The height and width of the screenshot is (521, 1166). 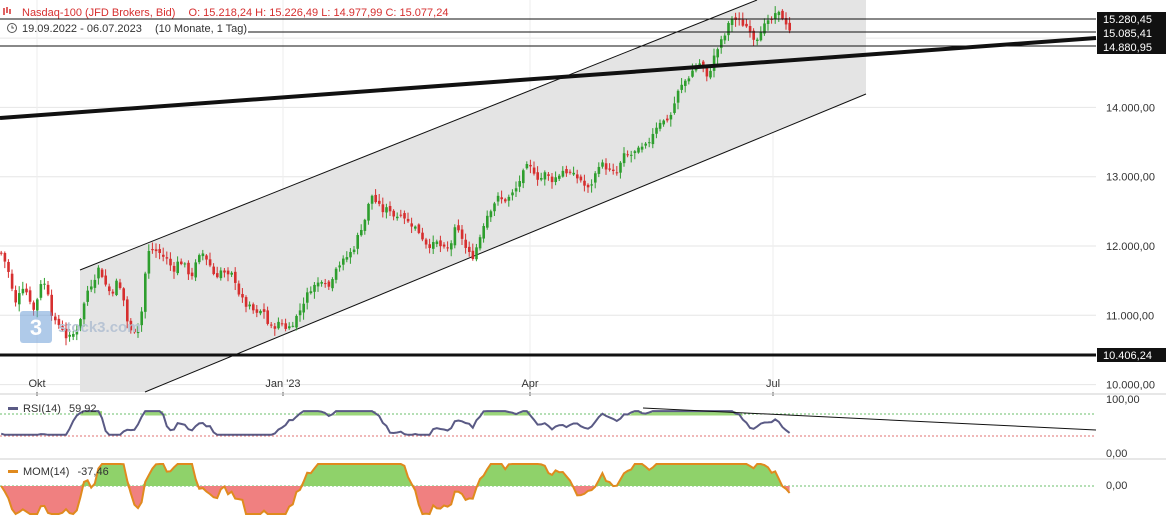 What do you see at coordinates (282, 384) in the screenshot?
I see `time-tick-label: Jan '23` at bounding box center [282, 384].